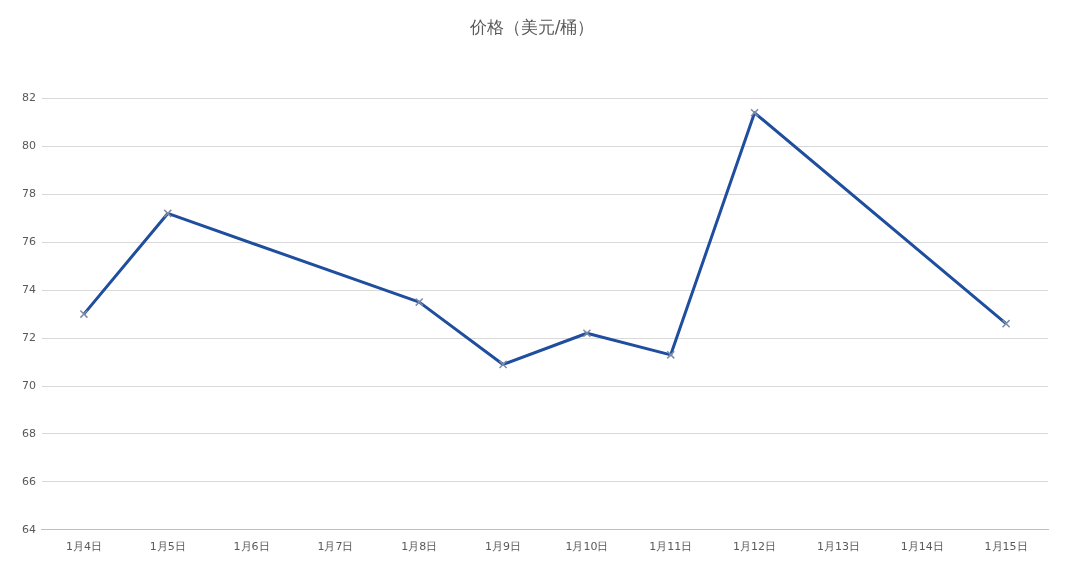  Describe the element at coordinates (29, 289) in the screenshot. I see `y-tick-label: 74` at that location.